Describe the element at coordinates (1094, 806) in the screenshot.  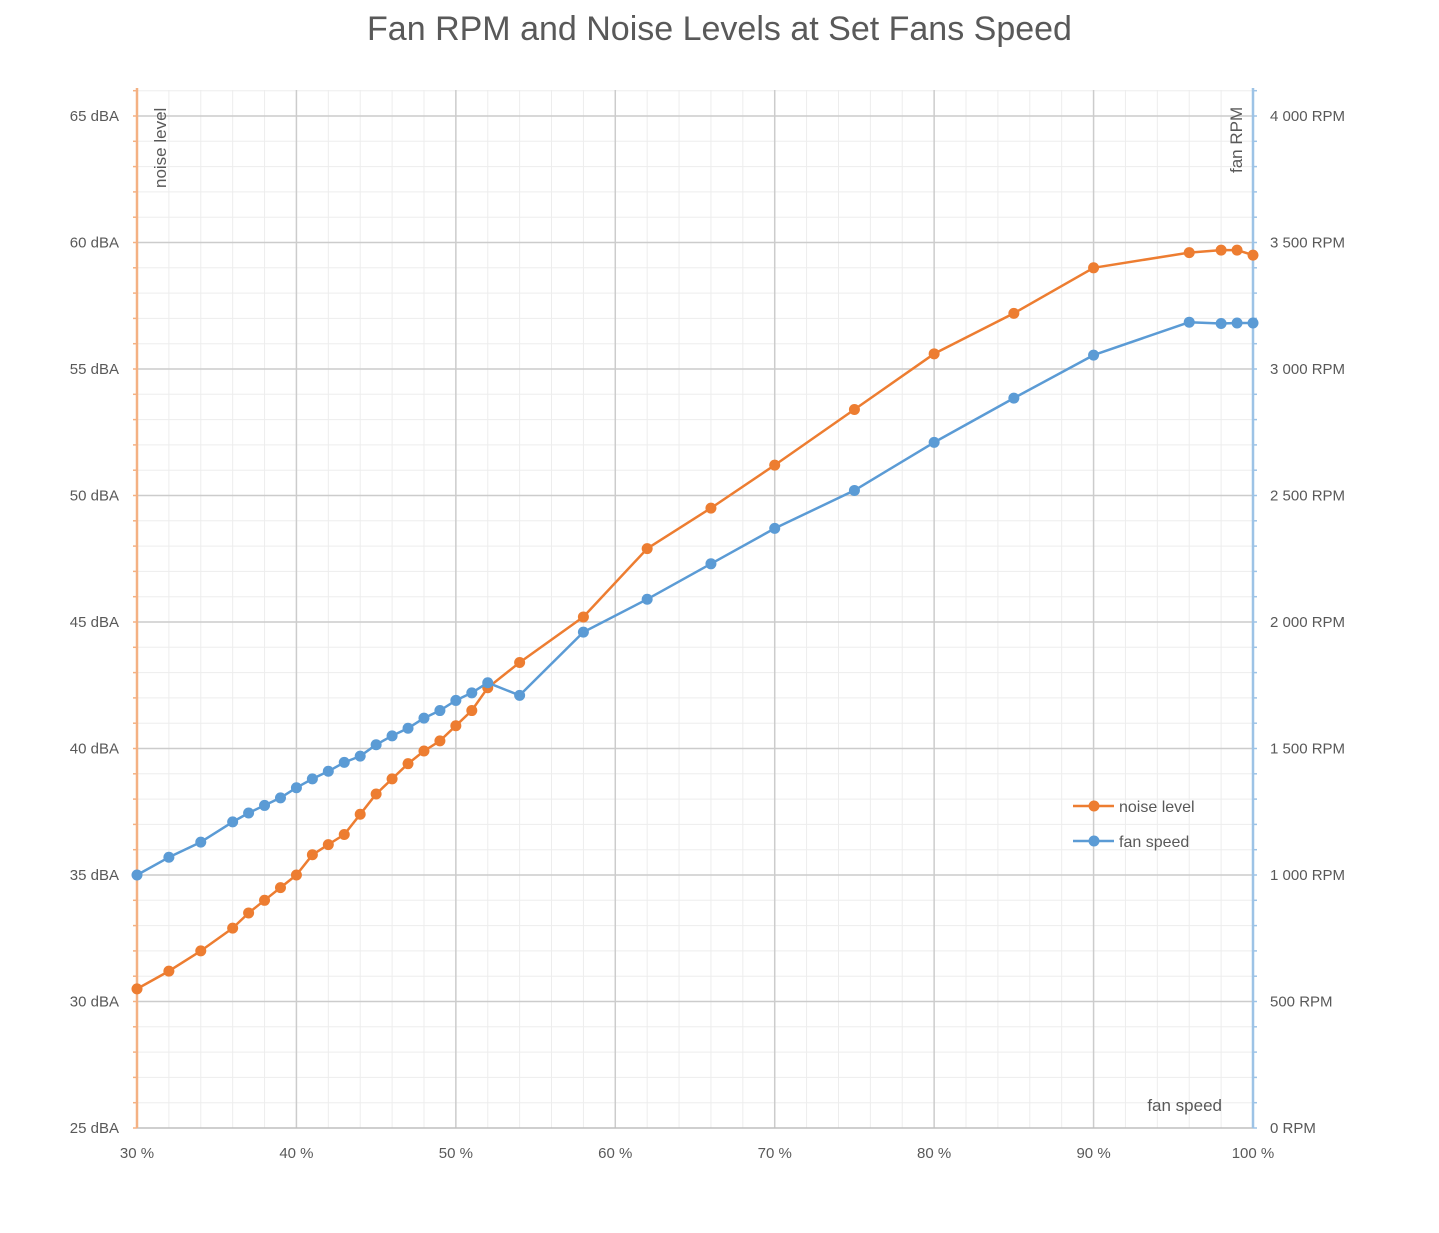
I see `legend-marker-noise-level` at that location.